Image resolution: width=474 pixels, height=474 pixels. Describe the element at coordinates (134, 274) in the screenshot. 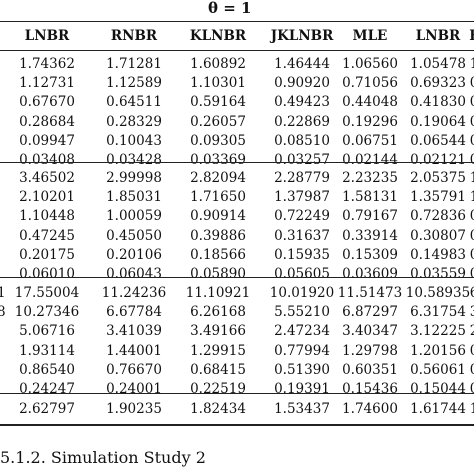

I see `table-cell: 0.06043` at that location.